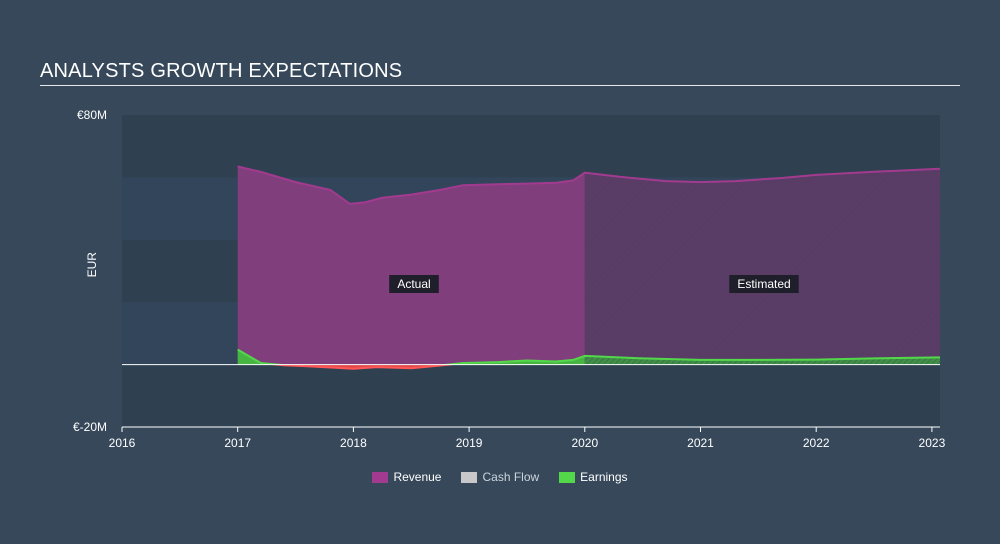 Image resolution: width=1000 pixels, height=544 pixels. I want to click on y-tick-label-bottom: €-20M, so click(90, 427).